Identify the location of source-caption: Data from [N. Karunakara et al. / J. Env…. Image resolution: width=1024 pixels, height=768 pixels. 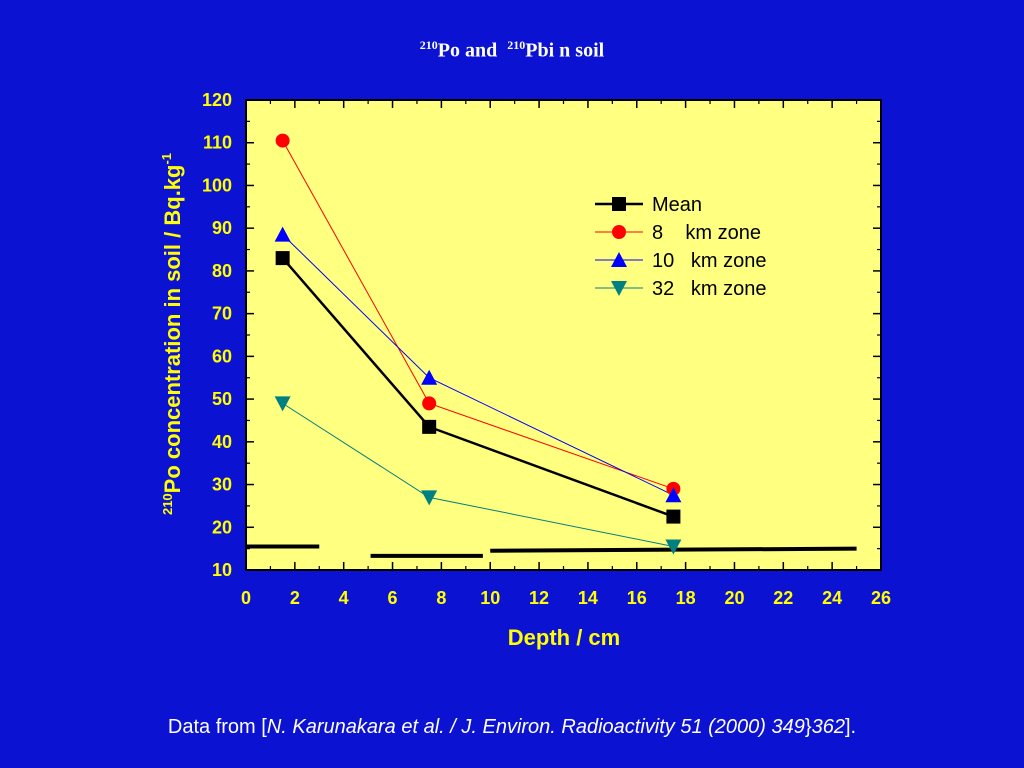
(512, 727).